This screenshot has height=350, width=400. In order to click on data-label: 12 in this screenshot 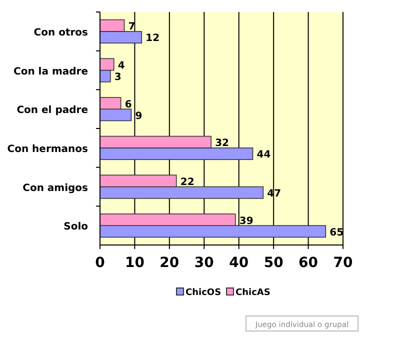, I will do `click(153, 38)`.